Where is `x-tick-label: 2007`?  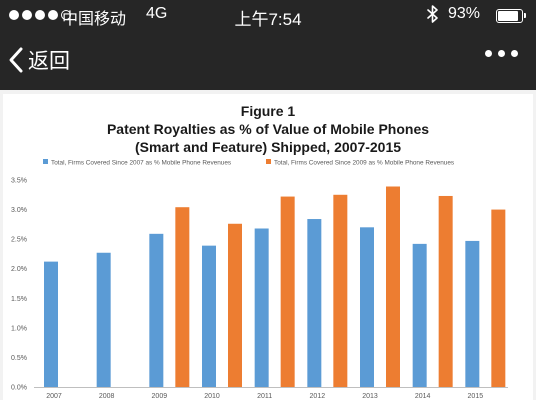 x-tick-label: 2007 is located at coordinates (54, 396).